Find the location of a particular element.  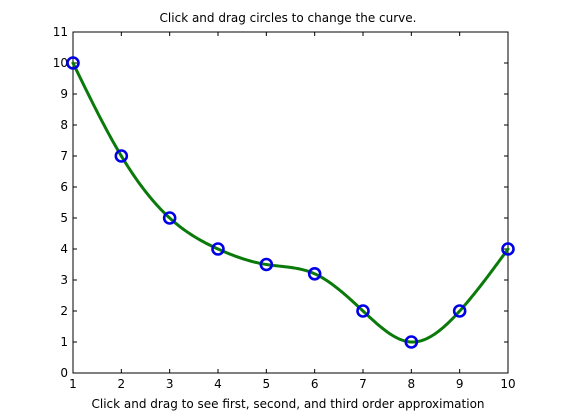

x-tick-label: 2 is located at coordinates (122, 384).